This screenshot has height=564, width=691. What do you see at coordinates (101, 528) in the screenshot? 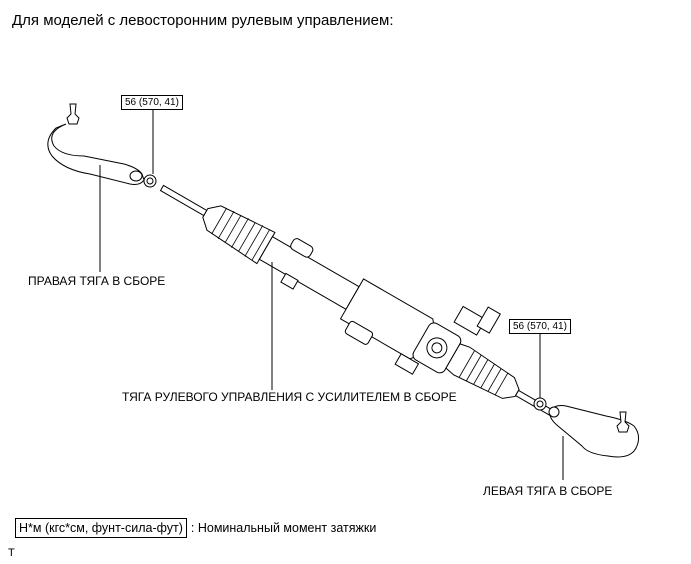
I see `torque-unit-key: Н*м (кгс*см, фунт-сила-фут)` at bounding box center [101, 528].